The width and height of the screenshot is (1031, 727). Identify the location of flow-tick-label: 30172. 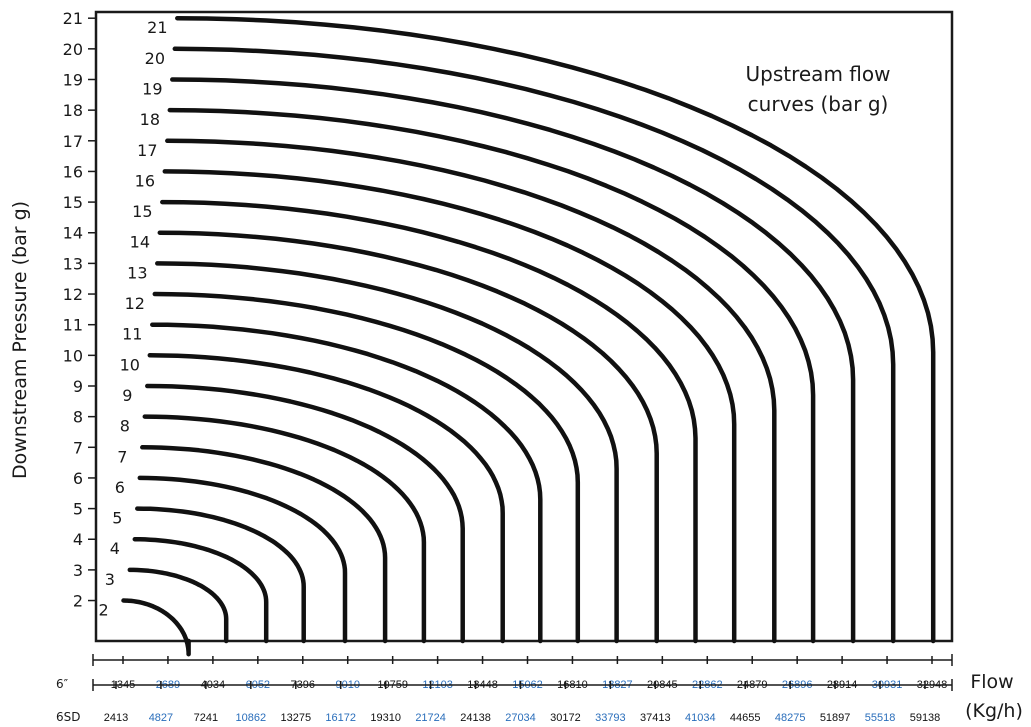
(565, 718).